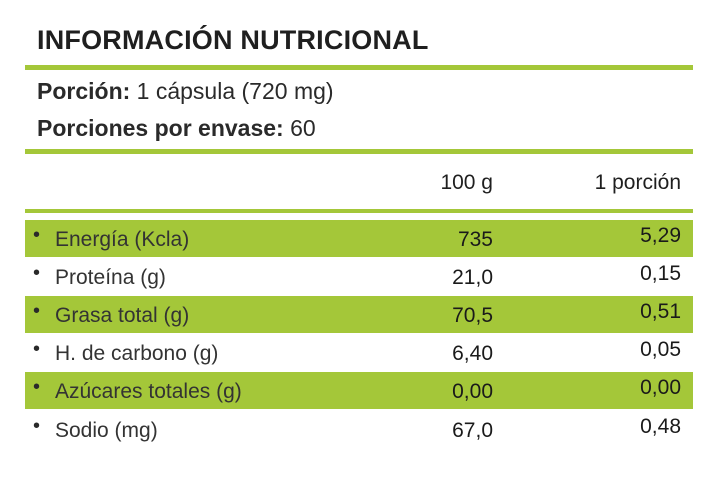 Image resolution: width=722 pixels, height=493 pixels. I want to click on nutrient-name: Proteína (g), so click(110, 277).